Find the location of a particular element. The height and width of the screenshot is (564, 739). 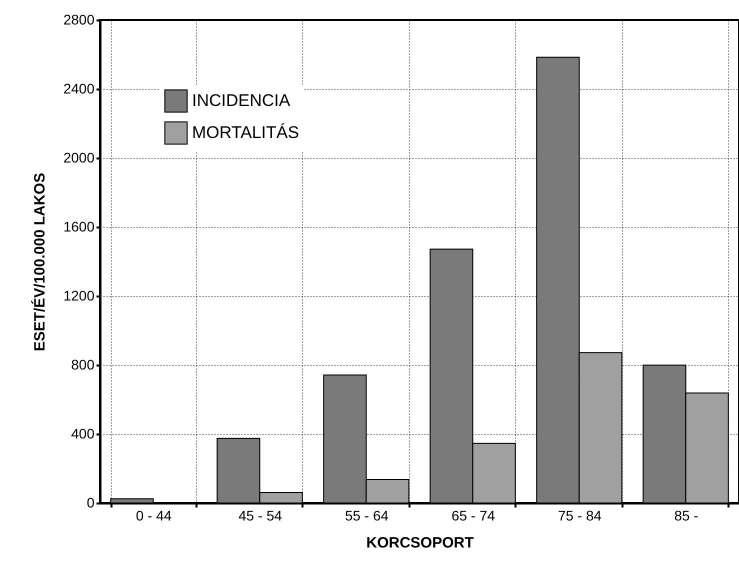

y-tick-label: 400 is located at coordinates (83, 434).